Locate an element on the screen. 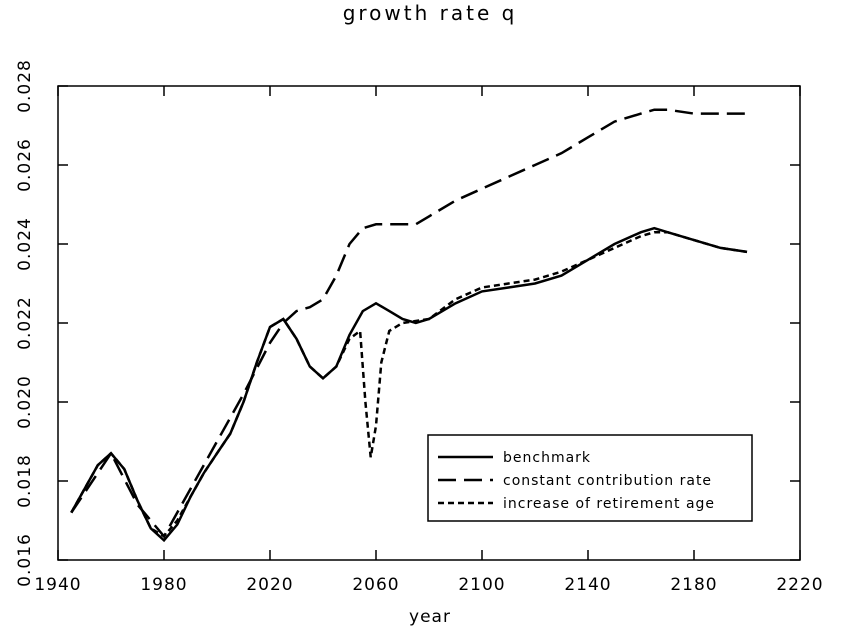  legend-box is located at coordinates (590, 478).